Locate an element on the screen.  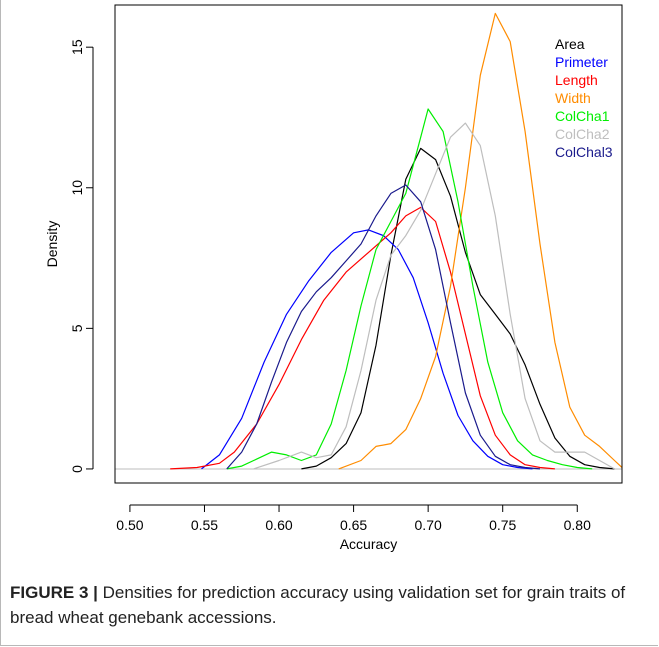
y-tick-label: 5 is located at coordinates (77, 328).